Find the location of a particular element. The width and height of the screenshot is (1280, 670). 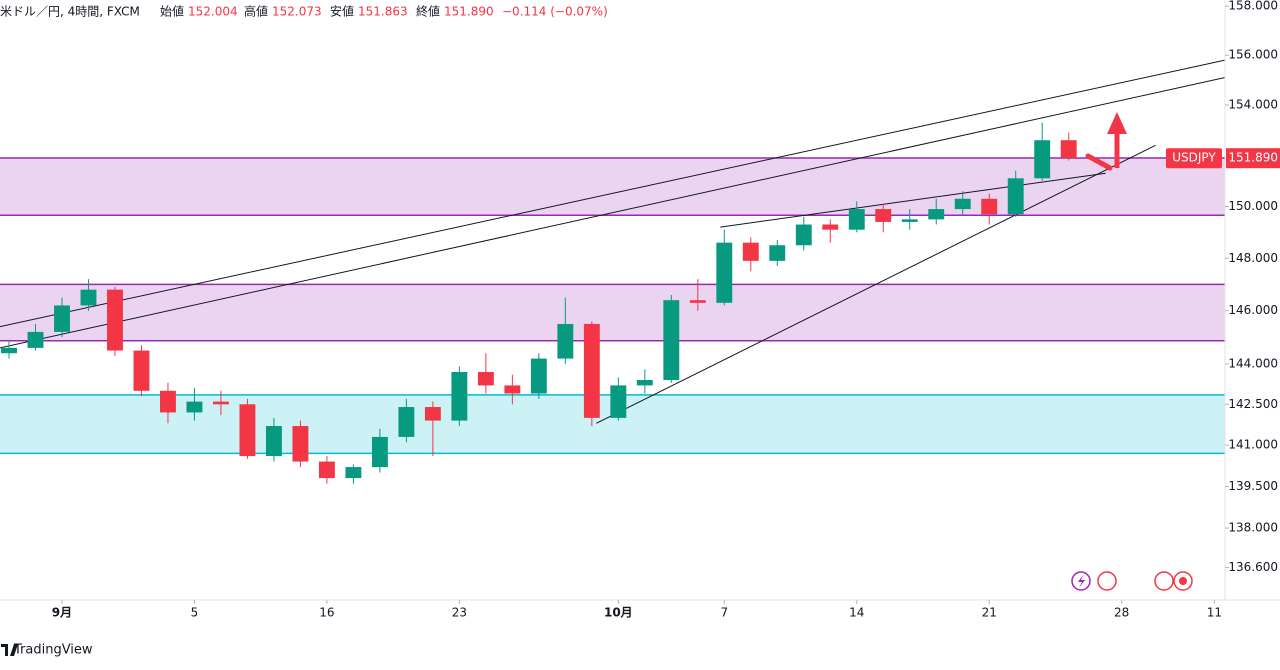

y-tick-label: 144.000 is located at coordinates (1253, 363).